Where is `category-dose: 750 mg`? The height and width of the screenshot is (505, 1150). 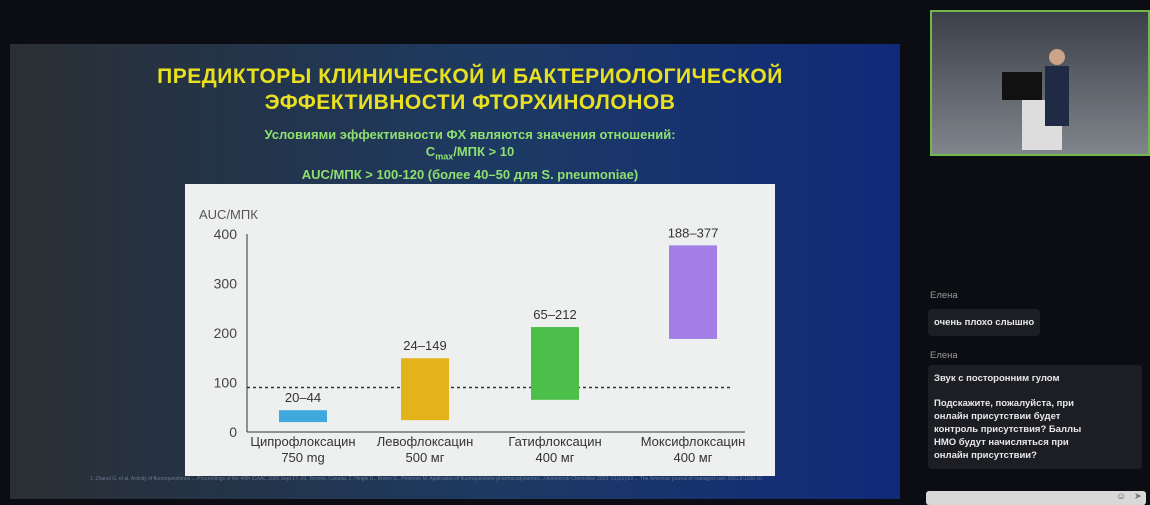
category-dose: 750 mg is located at coordinates (302, 457).